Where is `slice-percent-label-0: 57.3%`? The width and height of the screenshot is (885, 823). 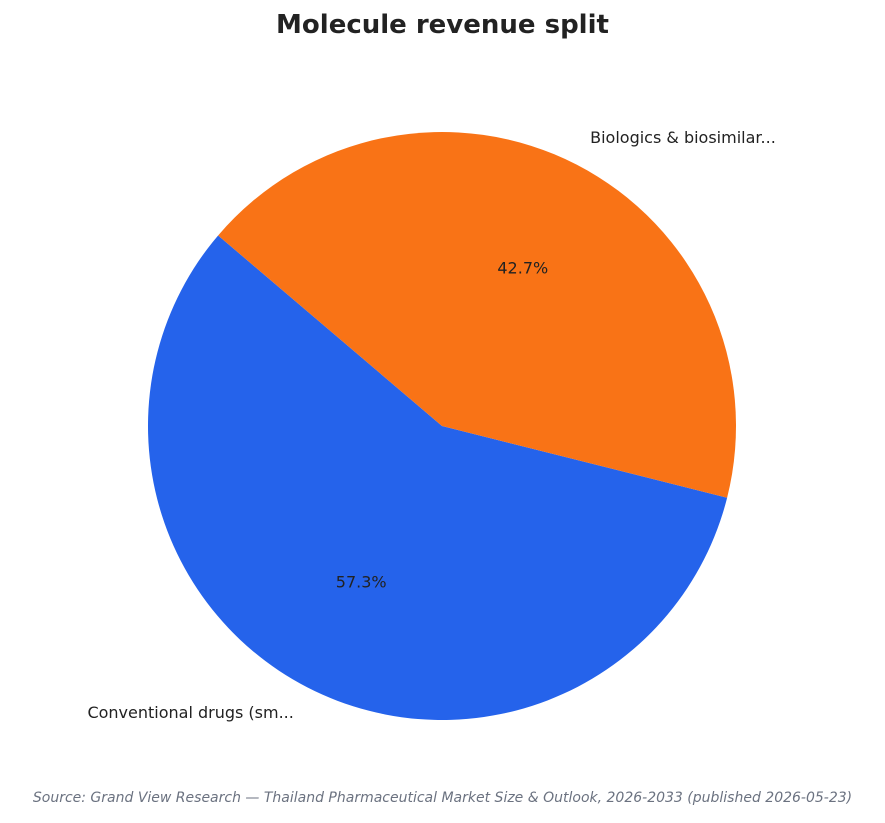 slice-percent-label-0: 57.3% is located at coordinates (361, 581).